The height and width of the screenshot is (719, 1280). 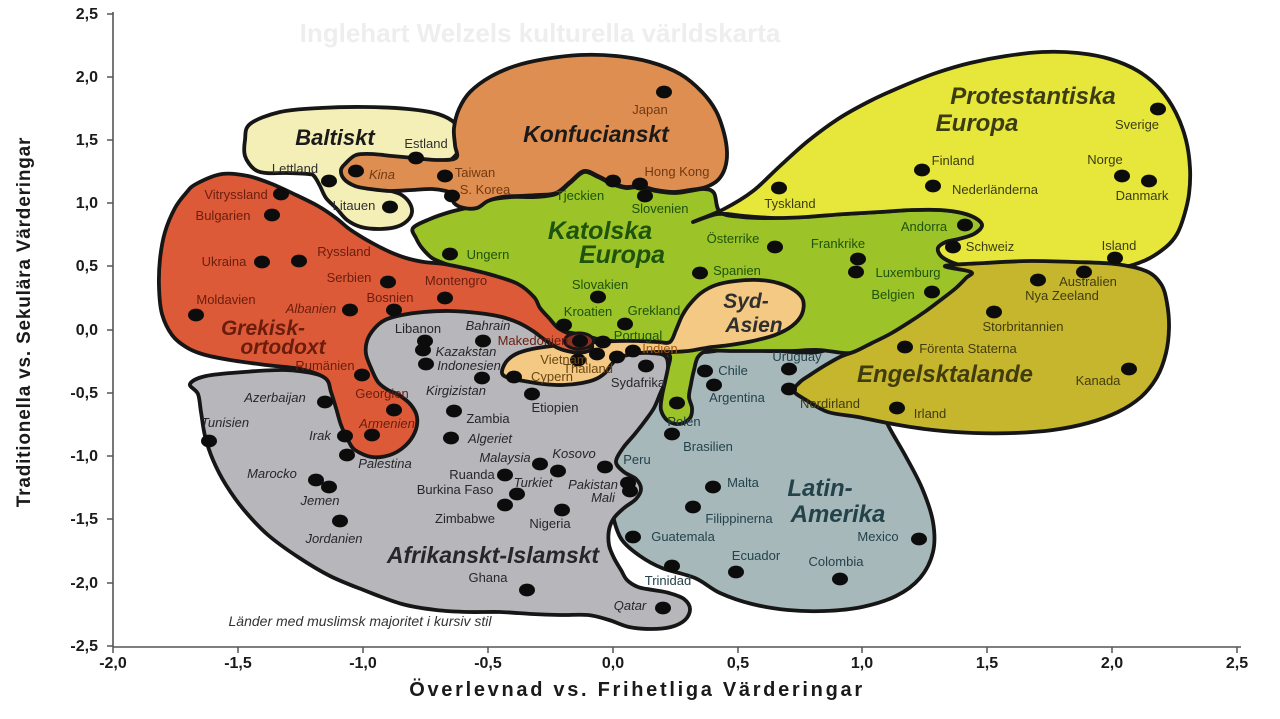 What do you see at coordinates (638, 335) in the screenshot?
I see `svg-text: Portugal` at bounding box center [638, 335].